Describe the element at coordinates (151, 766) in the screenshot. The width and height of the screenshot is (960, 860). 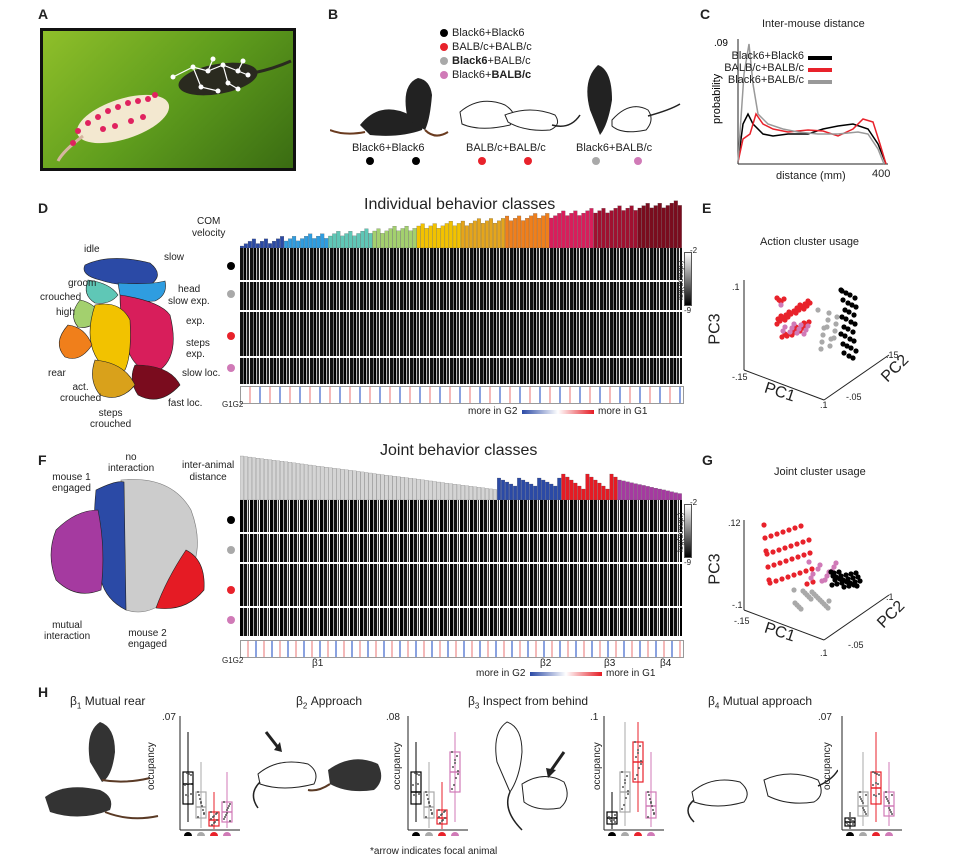
I see `h1-ylabel: occupancy` at that location.